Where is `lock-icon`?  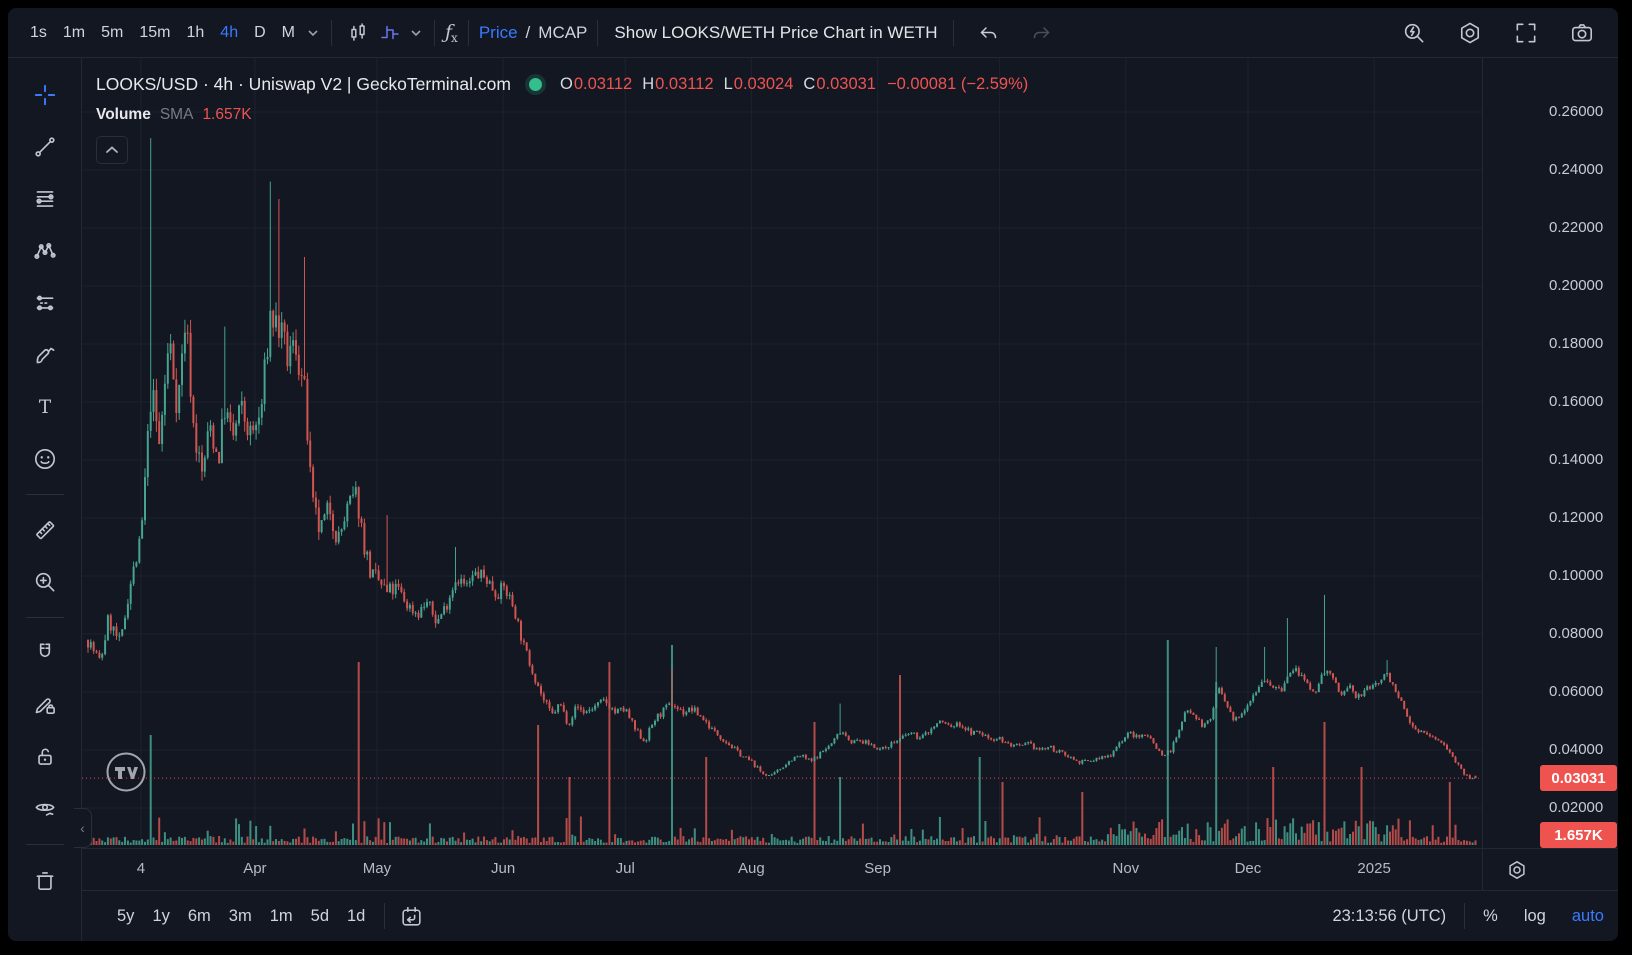 lock-icon is located at coordinates (45, 757).